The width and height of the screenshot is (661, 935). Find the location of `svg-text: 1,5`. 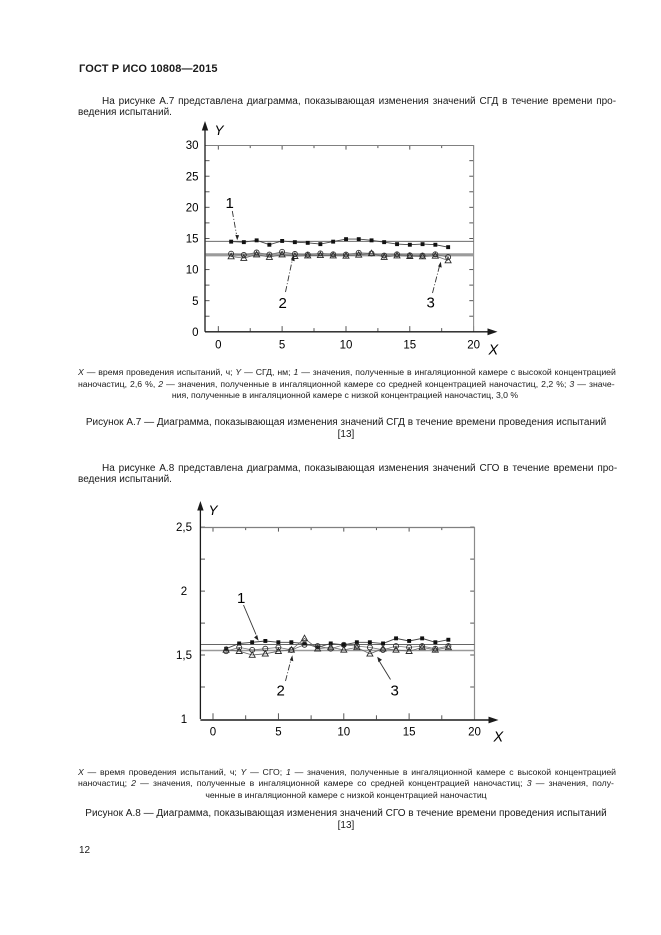

svg-text: 1,5 is located at coordinates (184, 656).